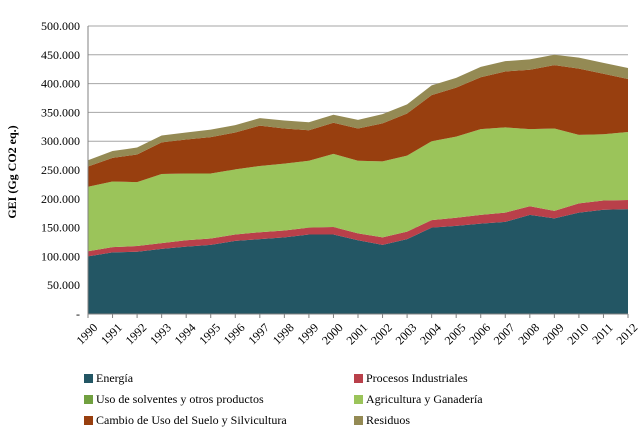  Describe the element at coordinates (60, 84) in the screenshot. I see `y-tick-label: 400.000` at that location.